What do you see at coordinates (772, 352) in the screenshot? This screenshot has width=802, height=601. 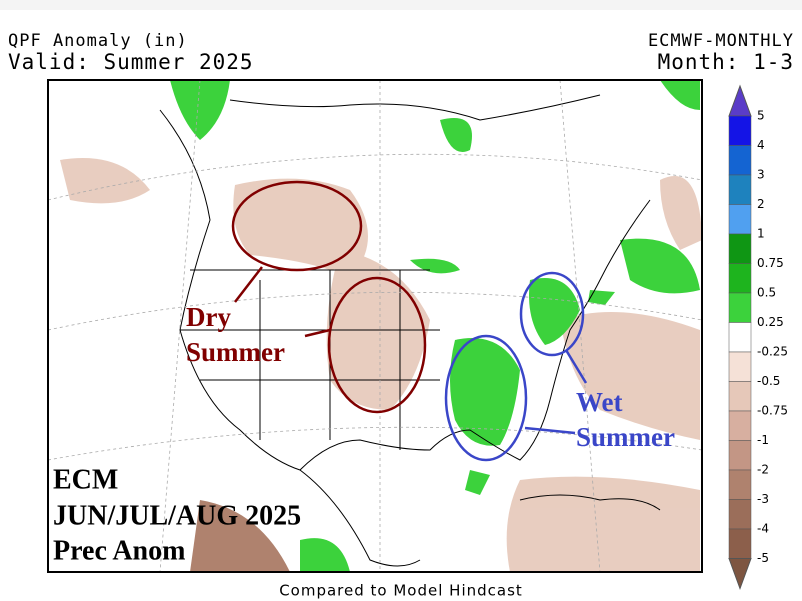 I see `colorbar-label: -0.25` at bounding box center [772, 352].